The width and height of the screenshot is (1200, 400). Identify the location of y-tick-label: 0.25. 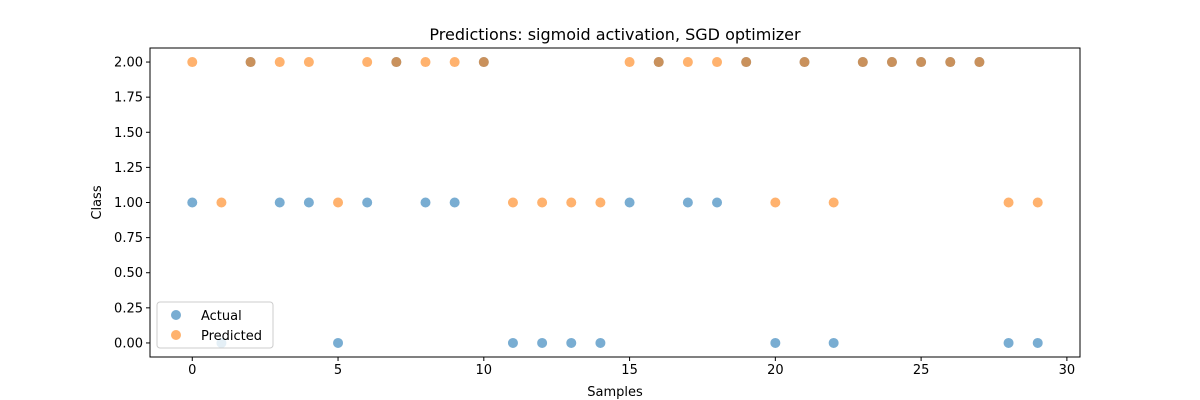
(128, 308).